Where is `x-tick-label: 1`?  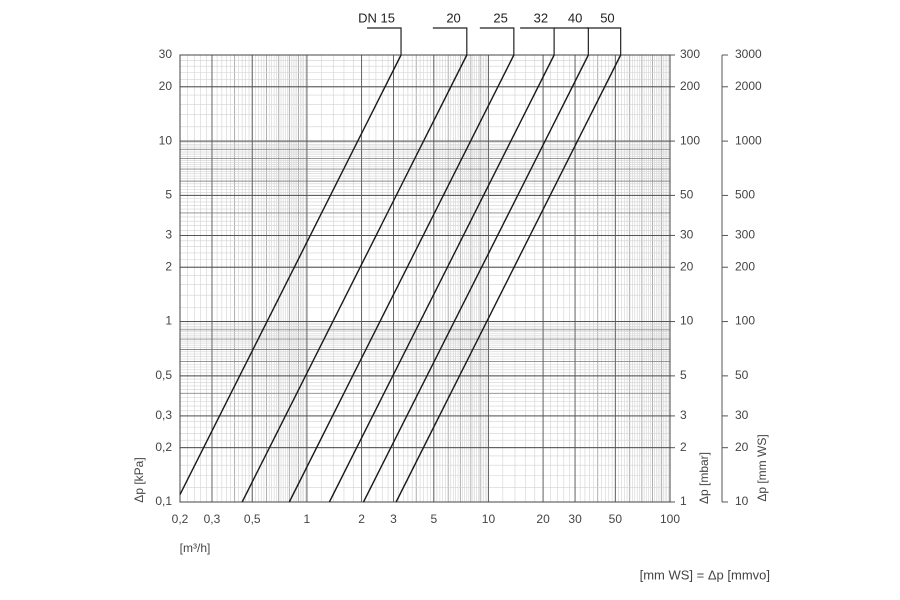
x-tick-label: 1 is located at coordinates (307, 519).